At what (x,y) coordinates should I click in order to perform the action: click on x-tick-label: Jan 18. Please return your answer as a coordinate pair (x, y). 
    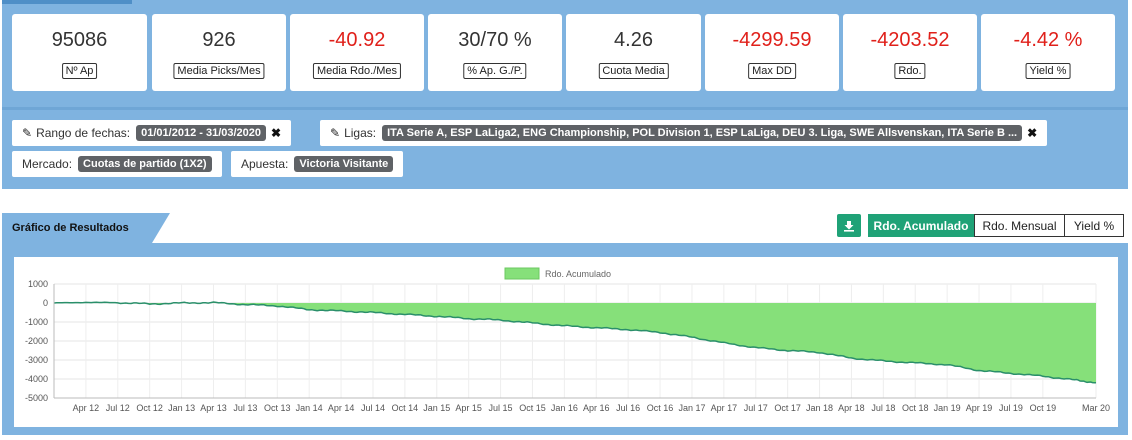
    Looking at the image, I should click on (819, 408).